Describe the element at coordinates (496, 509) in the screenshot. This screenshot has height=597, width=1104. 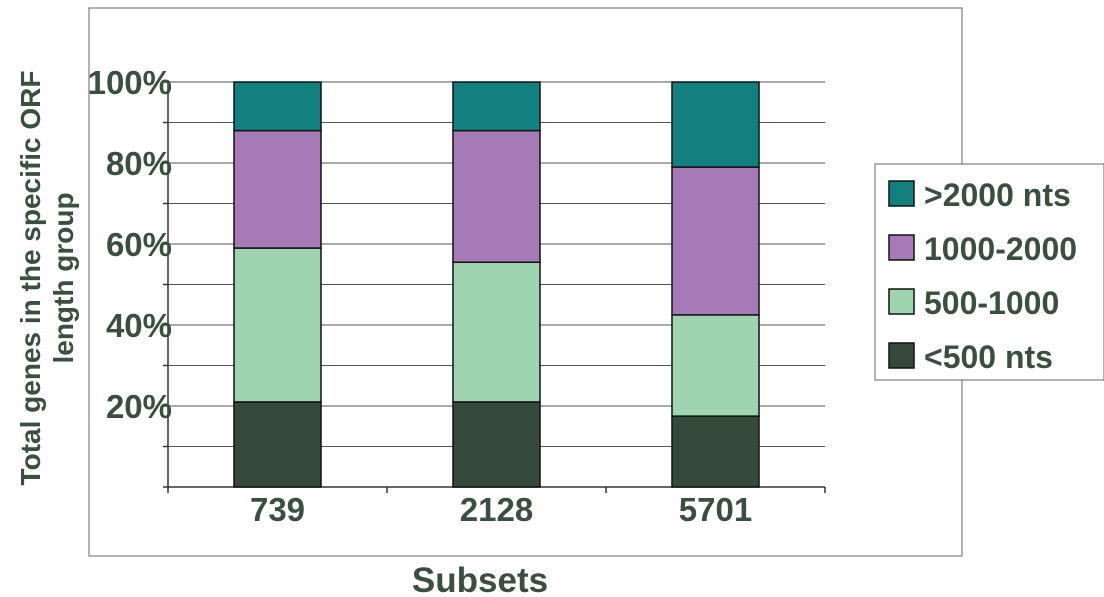
I see `x-category-label: 2128` at that location.